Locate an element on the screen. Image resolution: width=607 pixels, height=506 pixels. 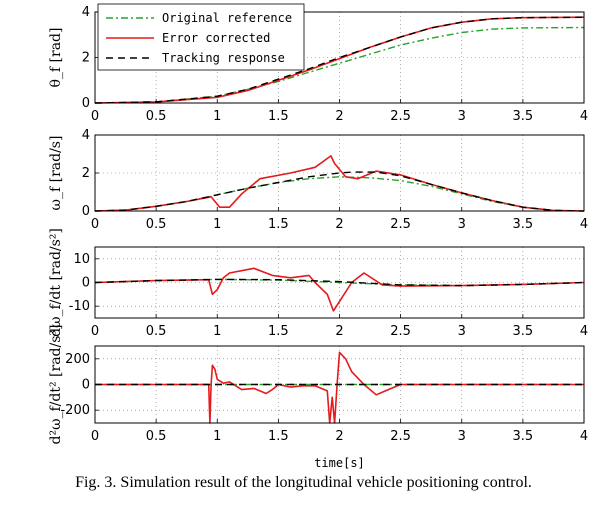
y-tick-label: 10 is located at coordinates (81, 259).